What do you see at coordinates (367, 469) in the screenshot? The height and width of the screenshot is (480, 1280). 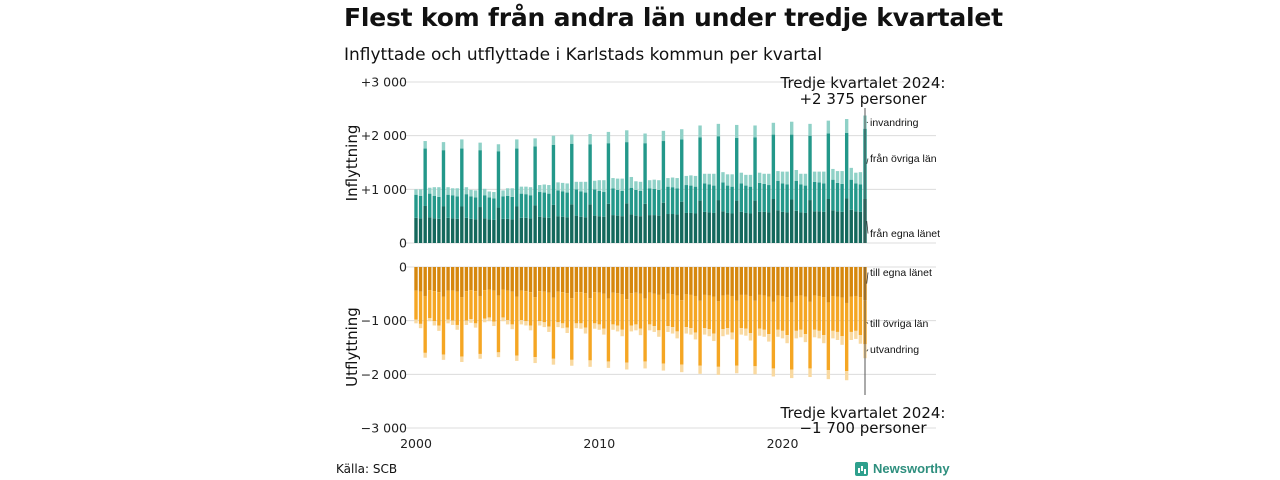 I see `source-note: Källa: SCB` at bounding box center [367, 469].